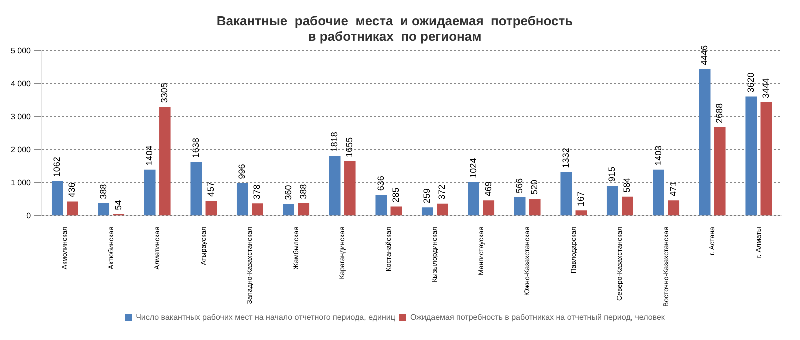  Describe the element at coordinates (257, 192) in the screenshot. I see `data-label: 378` at that location.